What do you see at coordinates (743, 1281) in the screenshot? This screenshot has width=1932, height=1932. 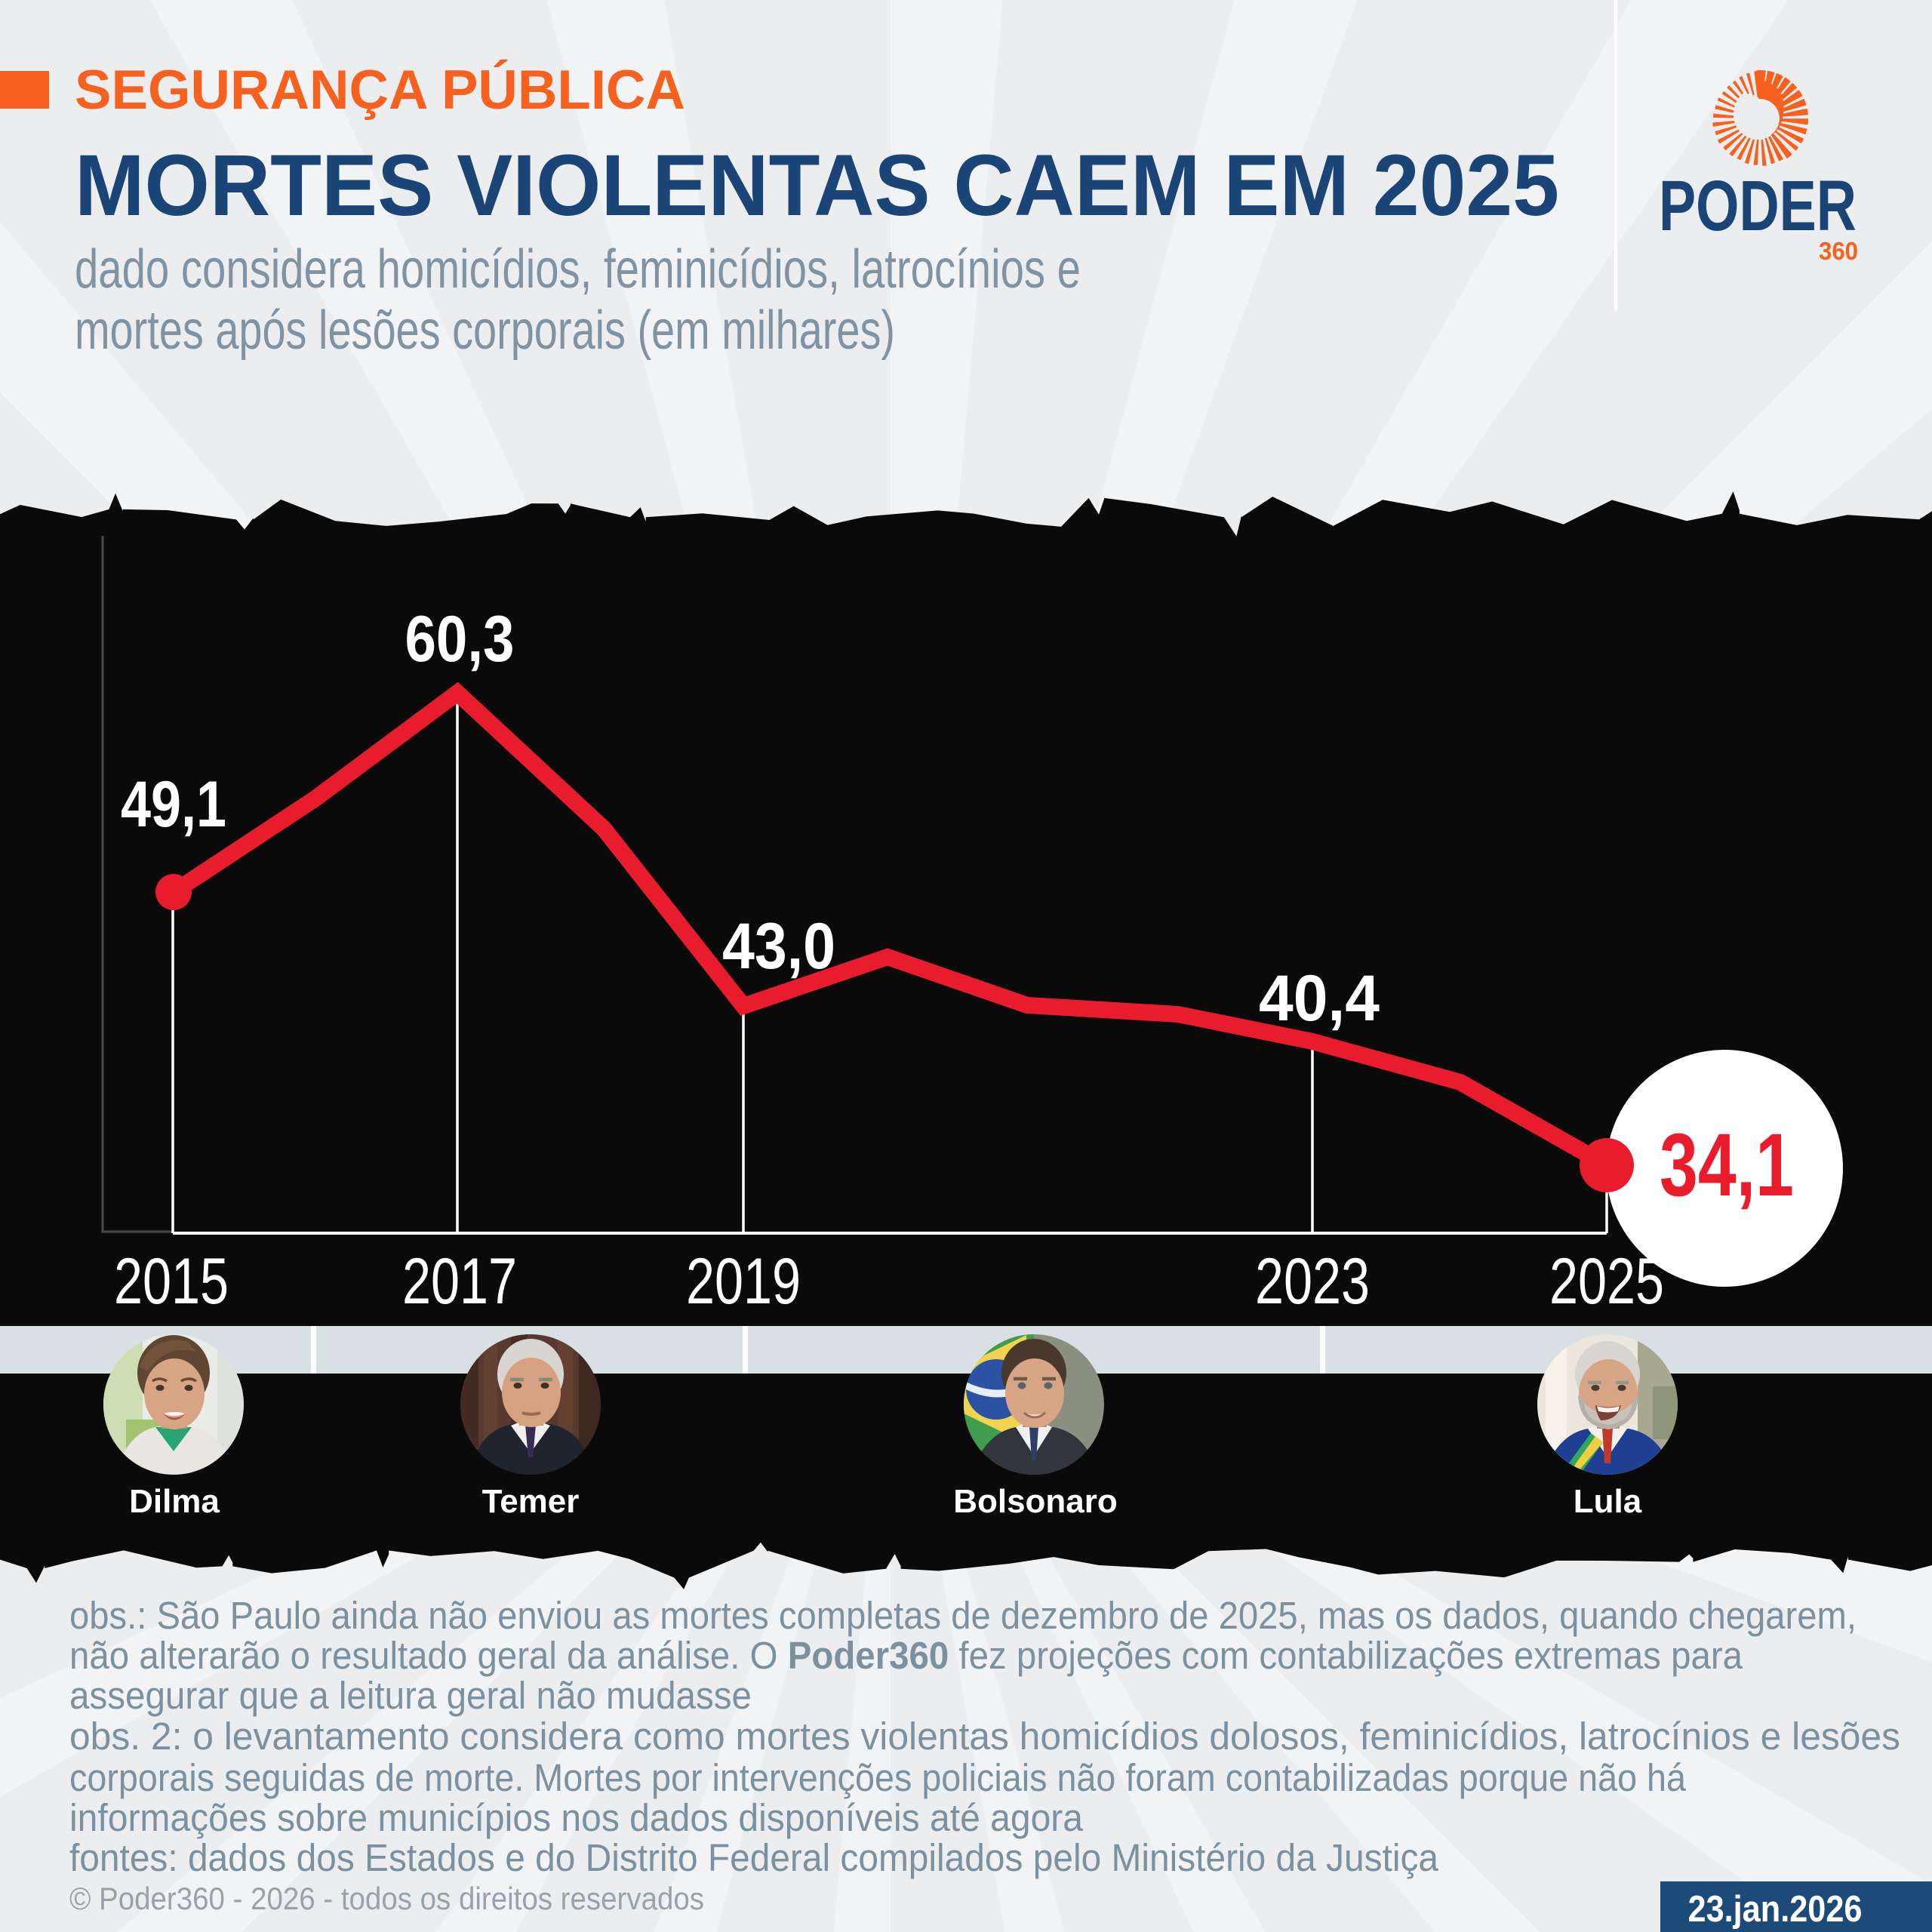 I see `svg-text: 2019` at bounding box center [743, 1281].